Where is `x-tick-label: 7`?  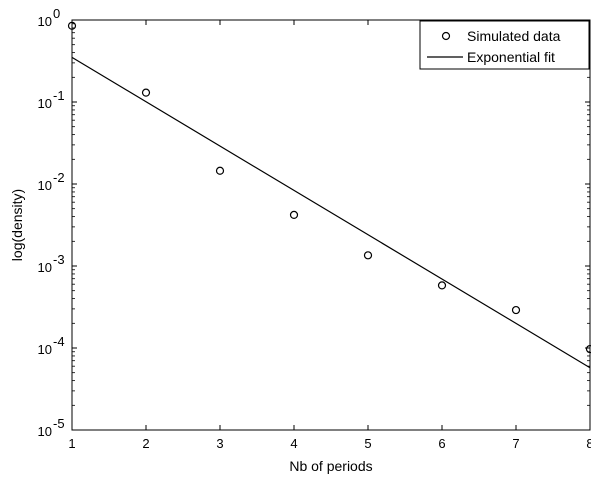 x-tick-label: 7 is located at coordinates (515, 443).